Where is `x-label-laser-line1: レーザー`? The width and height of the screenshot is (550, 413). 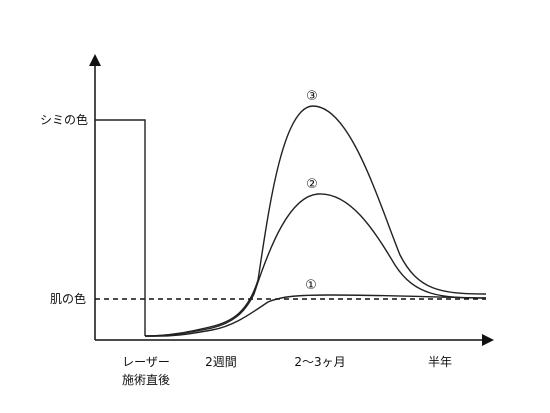 x-label-laser-line1: レーザー is located at coordinates (146, 362).